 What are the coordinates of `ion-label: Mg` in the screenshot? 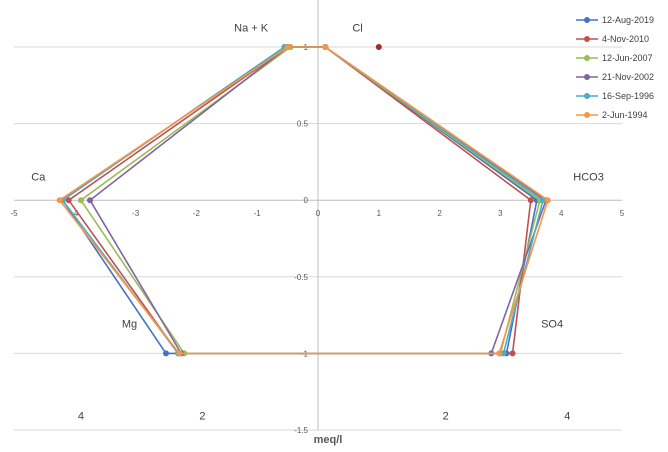 It's located at (129, 324).